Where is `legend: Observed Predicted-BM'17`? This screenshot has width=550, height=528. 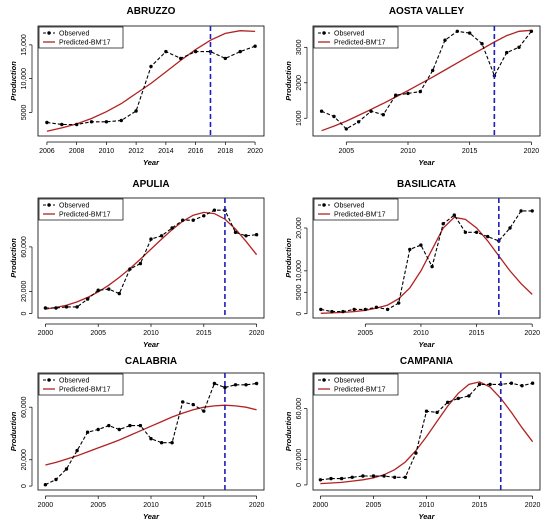
legend: Observed Predicted-BM'17 is located at coordinates (356, 209).